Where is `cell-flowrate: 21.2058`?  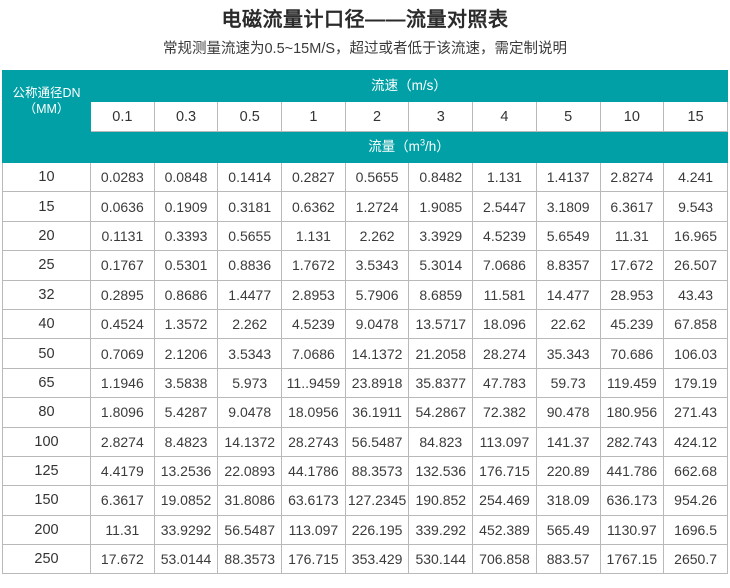
cell-flowrate: 21.2058 is located at coordinates (441, 353).